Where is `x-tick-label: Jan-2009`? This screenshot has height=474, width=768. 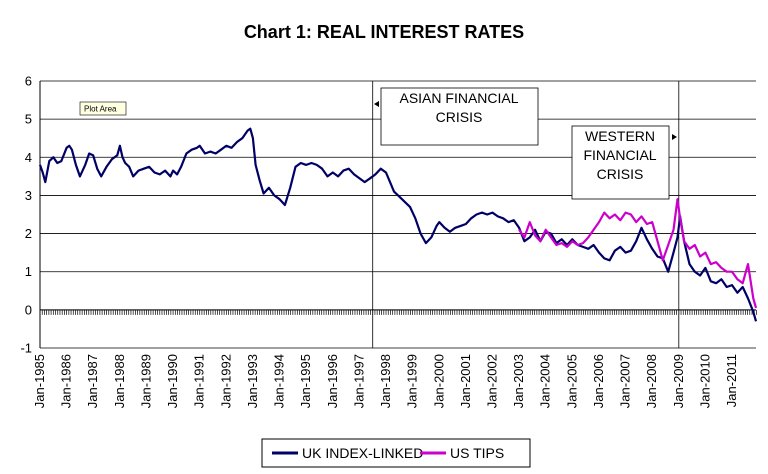
x-tick-label: Jan-2009 is located at coordinates (678, 381).